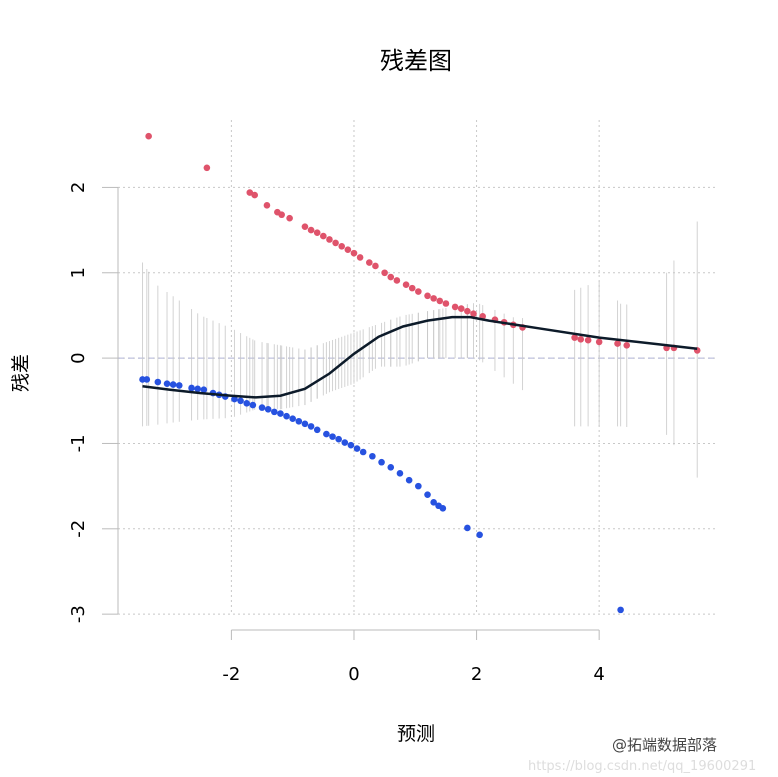 The height and width of the screenshot is (777, 778). What do you see at coordinates (420, 357) in the screenshot?
I see `smooth-line` at bounding box center [420, 357].